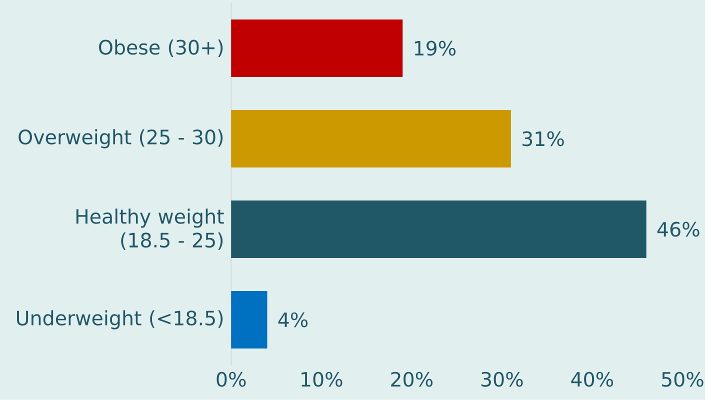 This screenshot has width=711, height=400. I want to click on x-tick-label: 10%, so click(322, 379).